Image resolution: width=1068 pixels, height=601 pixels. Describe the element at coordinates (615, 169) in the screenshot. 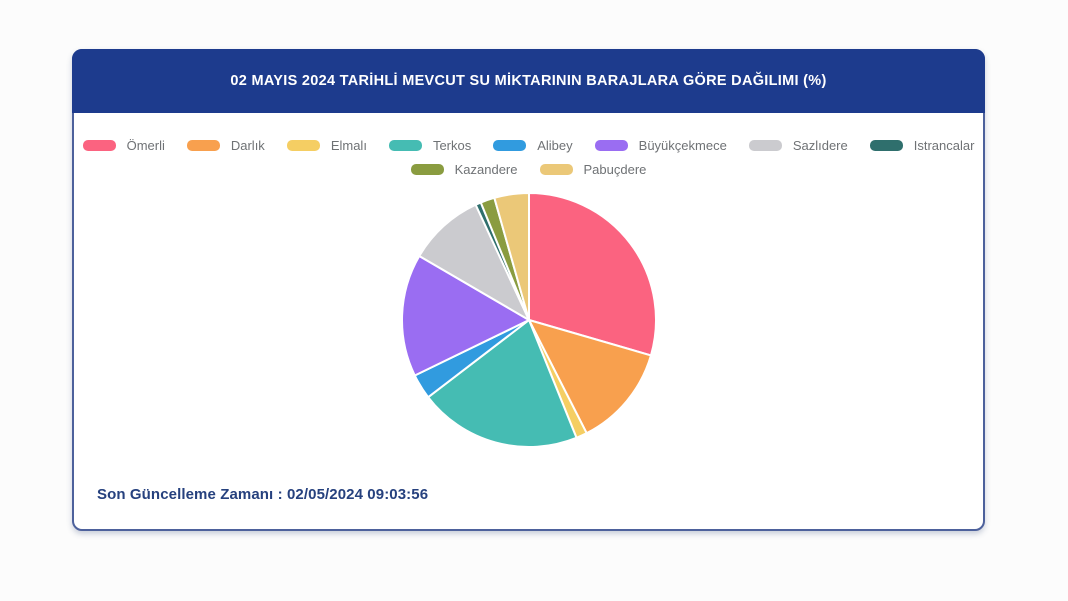

I see `legend-label-pabucdere: Pabuçdere` at that location.